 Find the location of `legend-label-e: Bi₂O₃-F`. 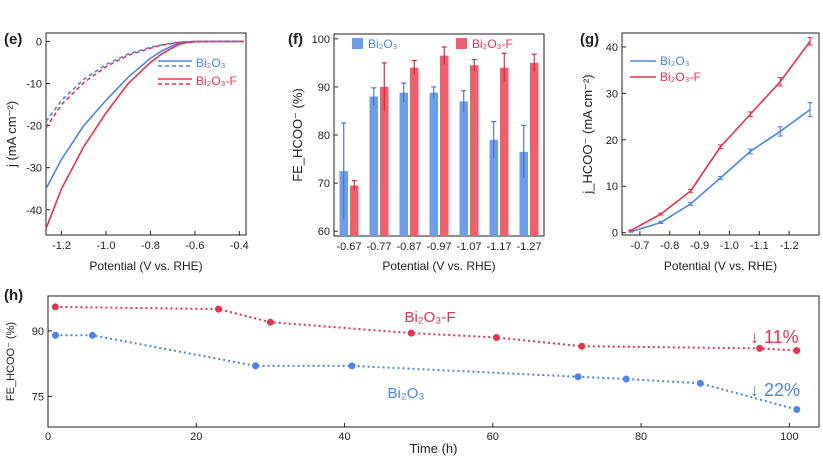

legend-label-e: Bi₂O₃-F is located at coordinates (216, 81).